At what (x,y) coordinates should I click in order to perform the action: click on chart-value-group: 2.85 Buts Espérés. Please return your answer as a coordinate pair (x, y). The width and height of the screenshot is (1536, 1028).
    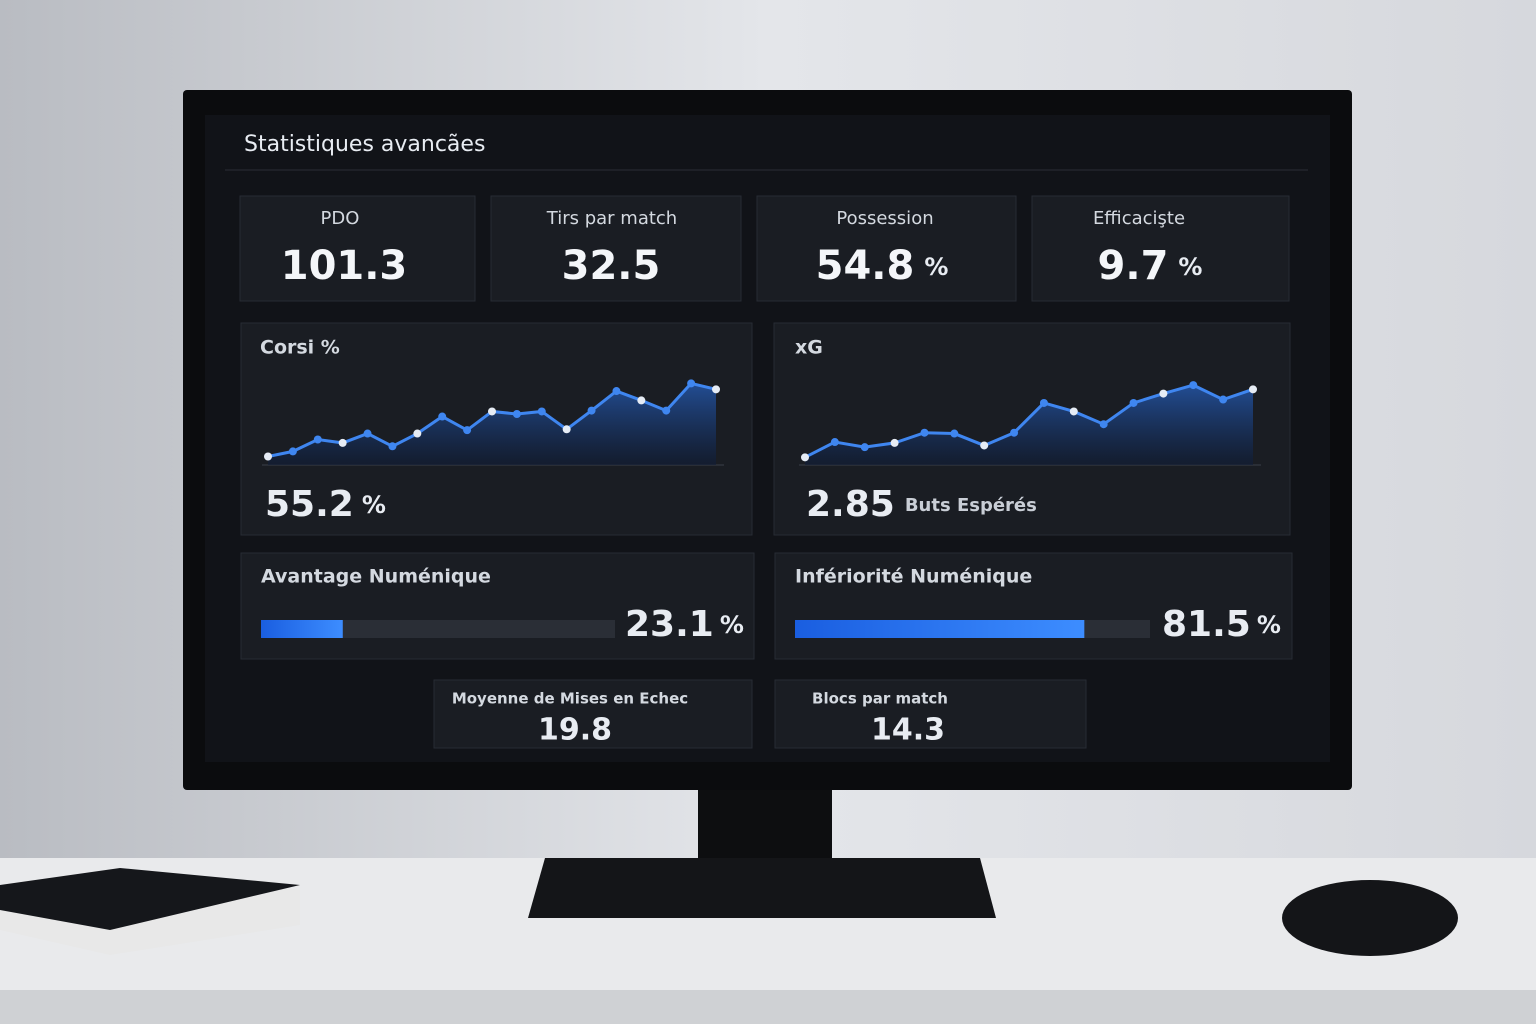
    Looking at the image, I should click on (921, 504).